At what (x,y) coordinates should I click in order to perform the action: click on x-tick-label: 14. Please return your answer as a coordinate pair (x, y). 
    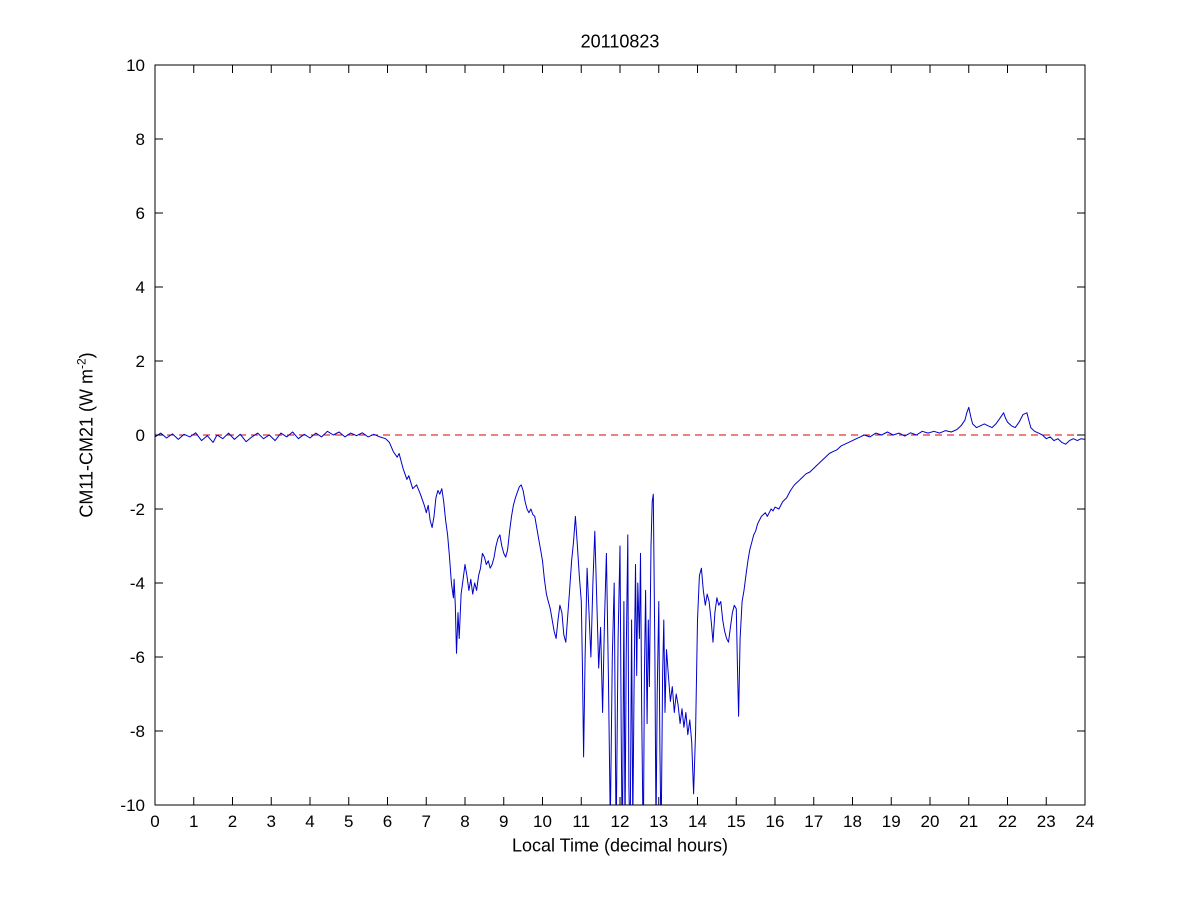
    Looking at the image, I should click on (697, 821).